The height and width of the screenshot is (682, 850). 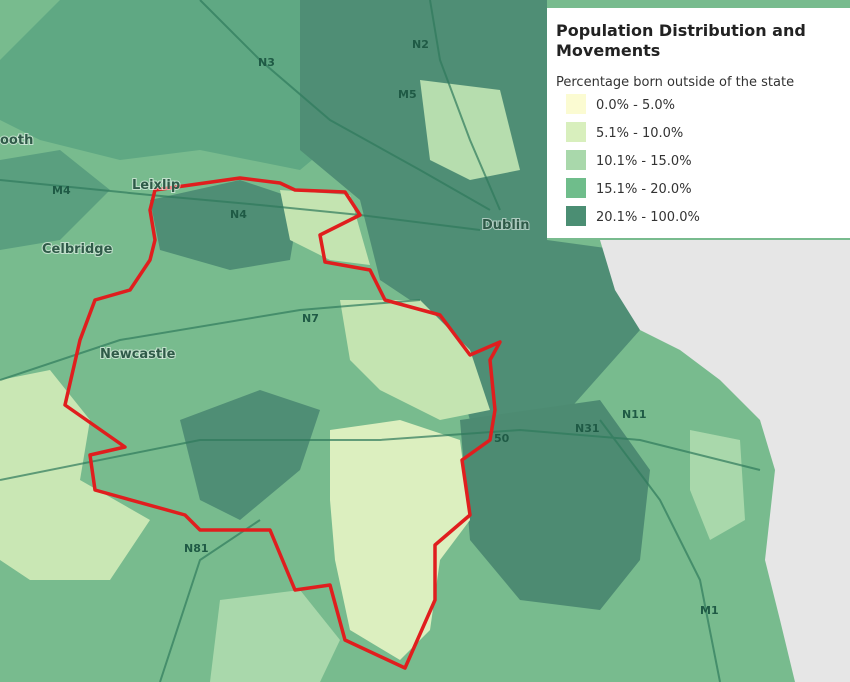 What do you see at coordinates (238, 214) in the screenshot?
I see `road-label: N4` at bounding box center [238, 214].